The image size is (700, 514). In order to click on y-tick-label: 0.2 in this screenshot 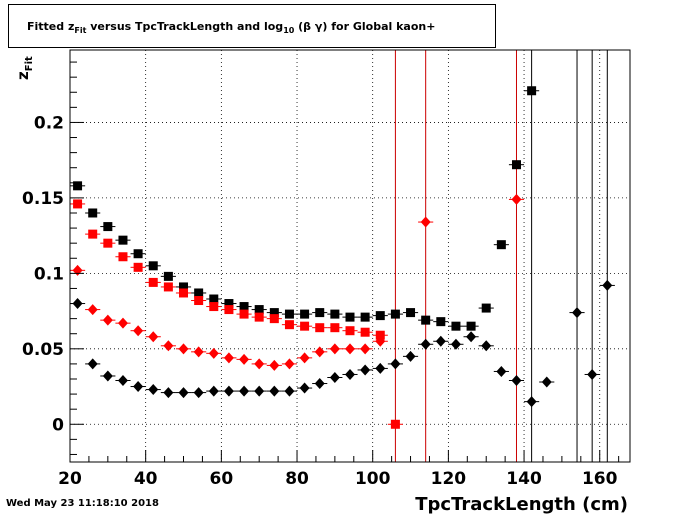, I will do `click(49, 123)`.